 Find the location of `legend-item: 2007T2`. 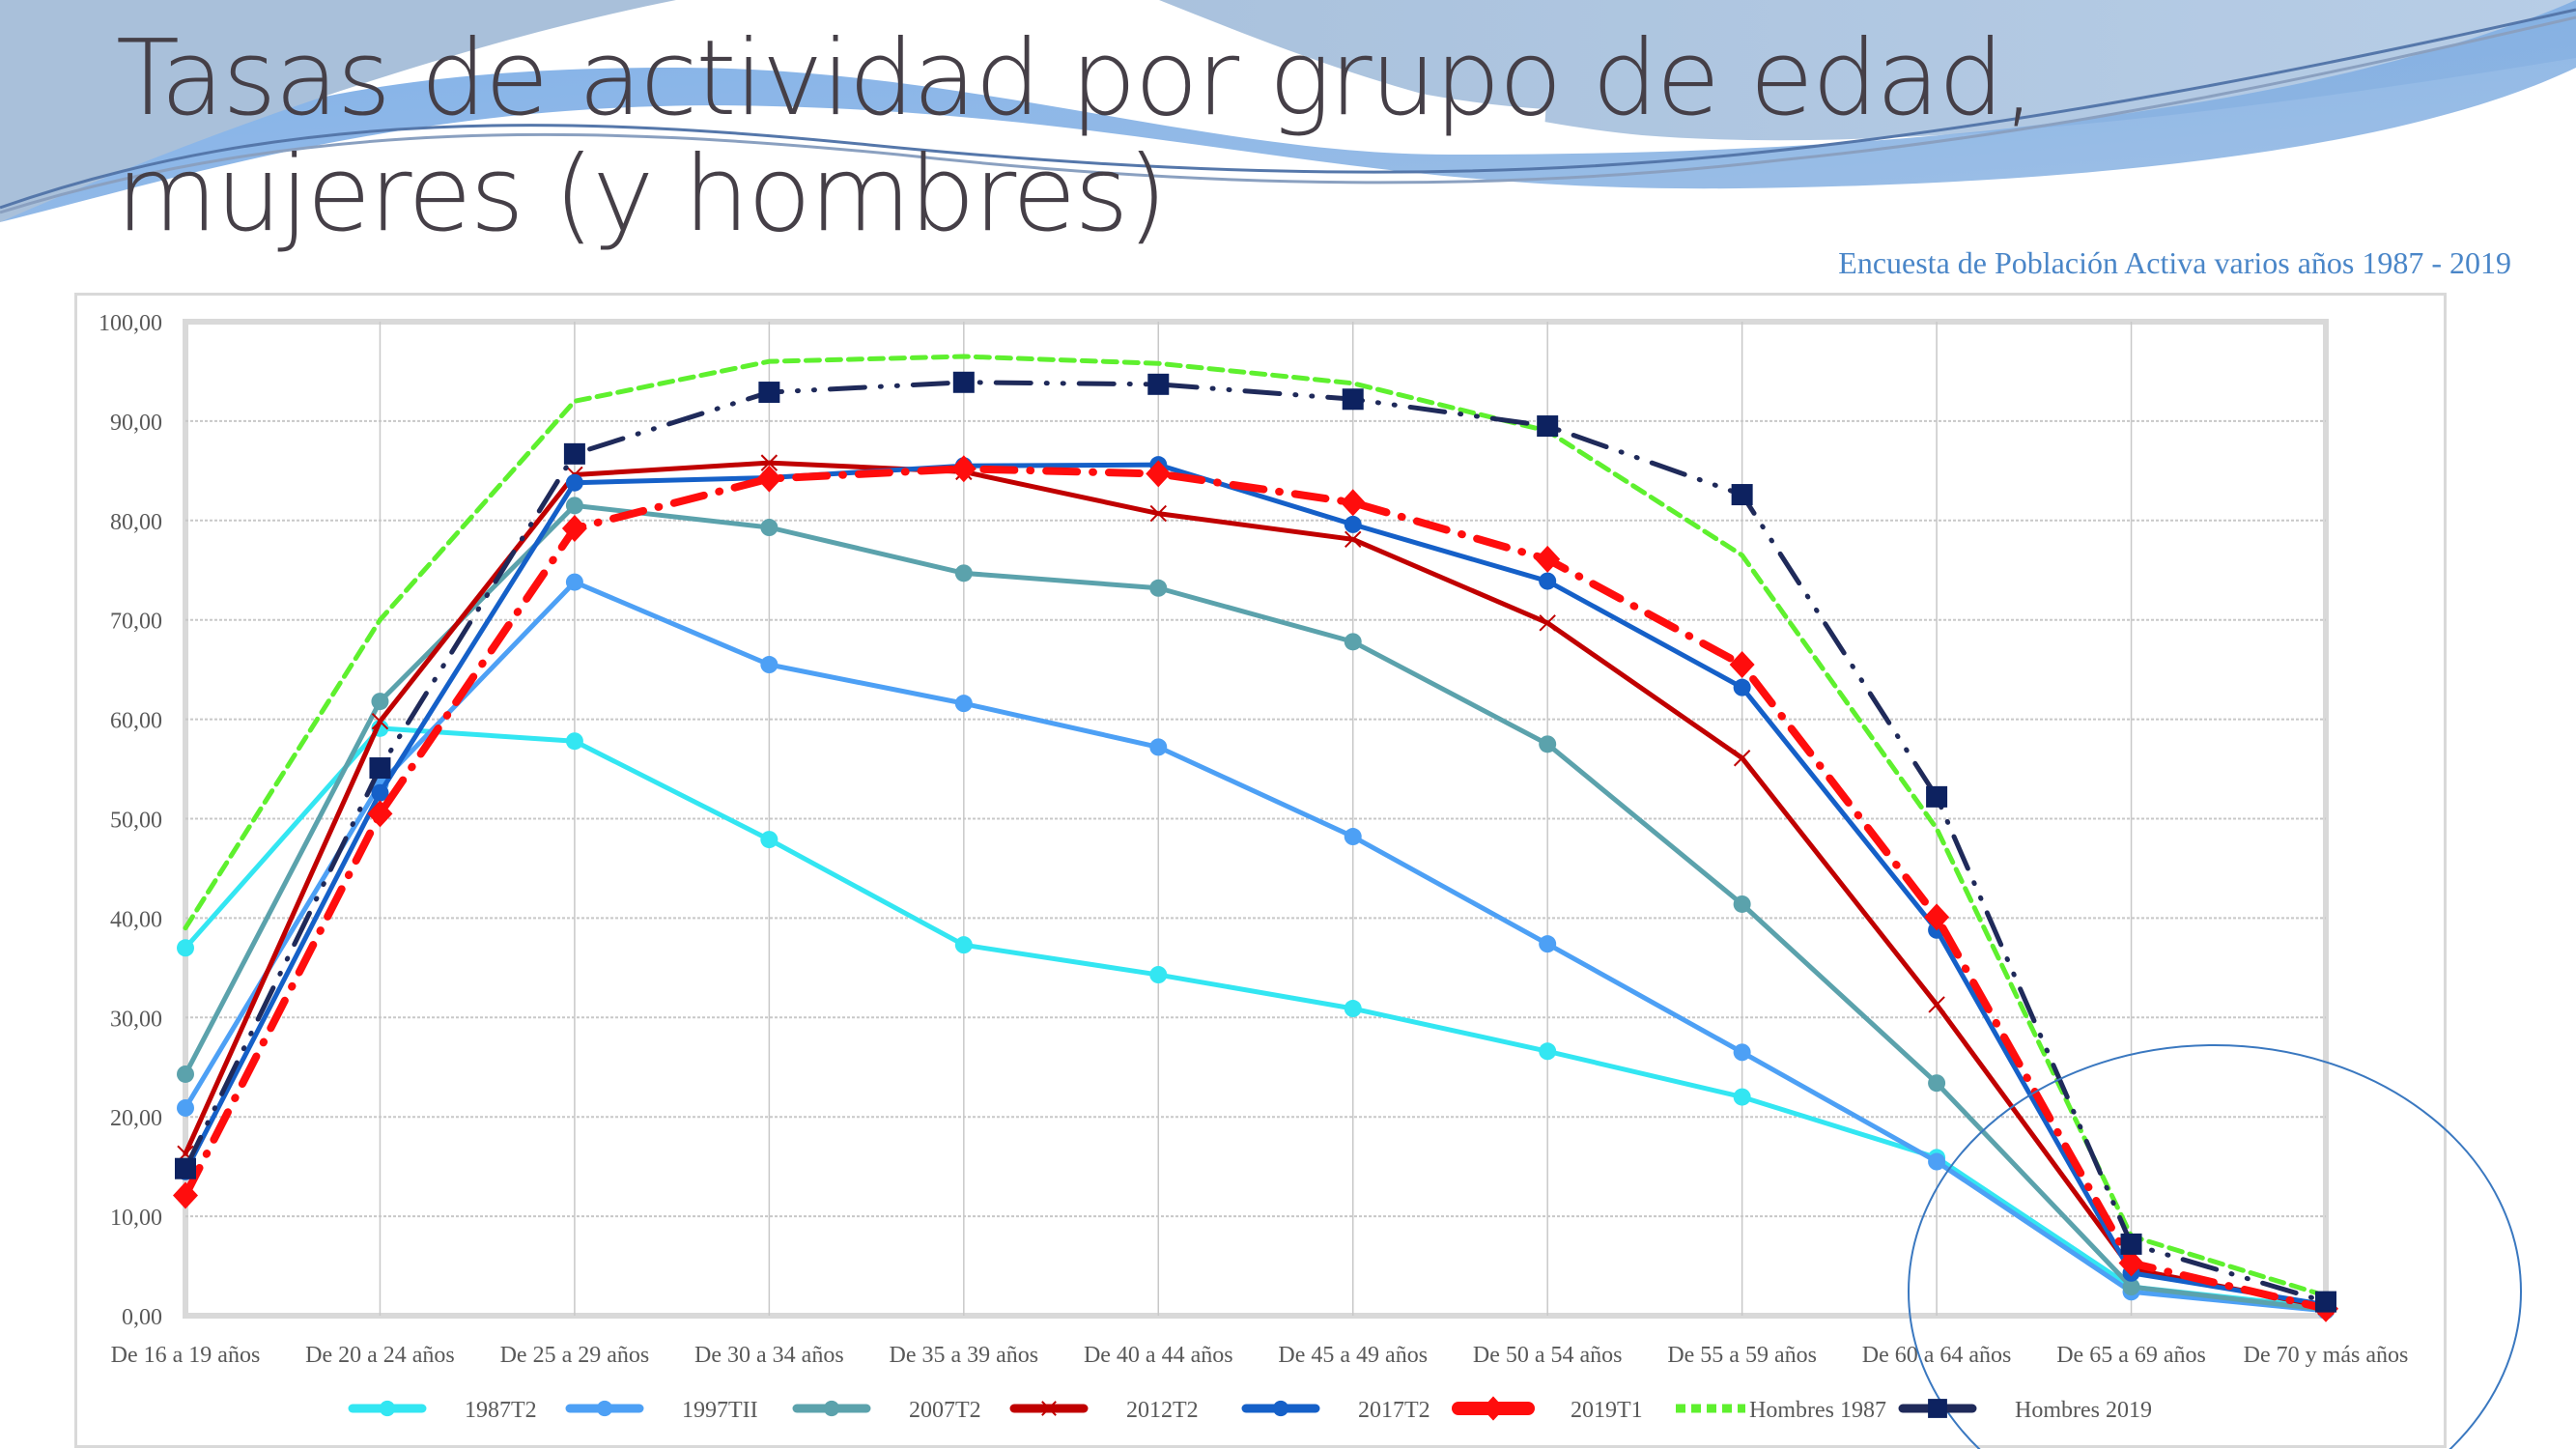

legend-item: 2007T2 is located at coordinates (886, 1410).